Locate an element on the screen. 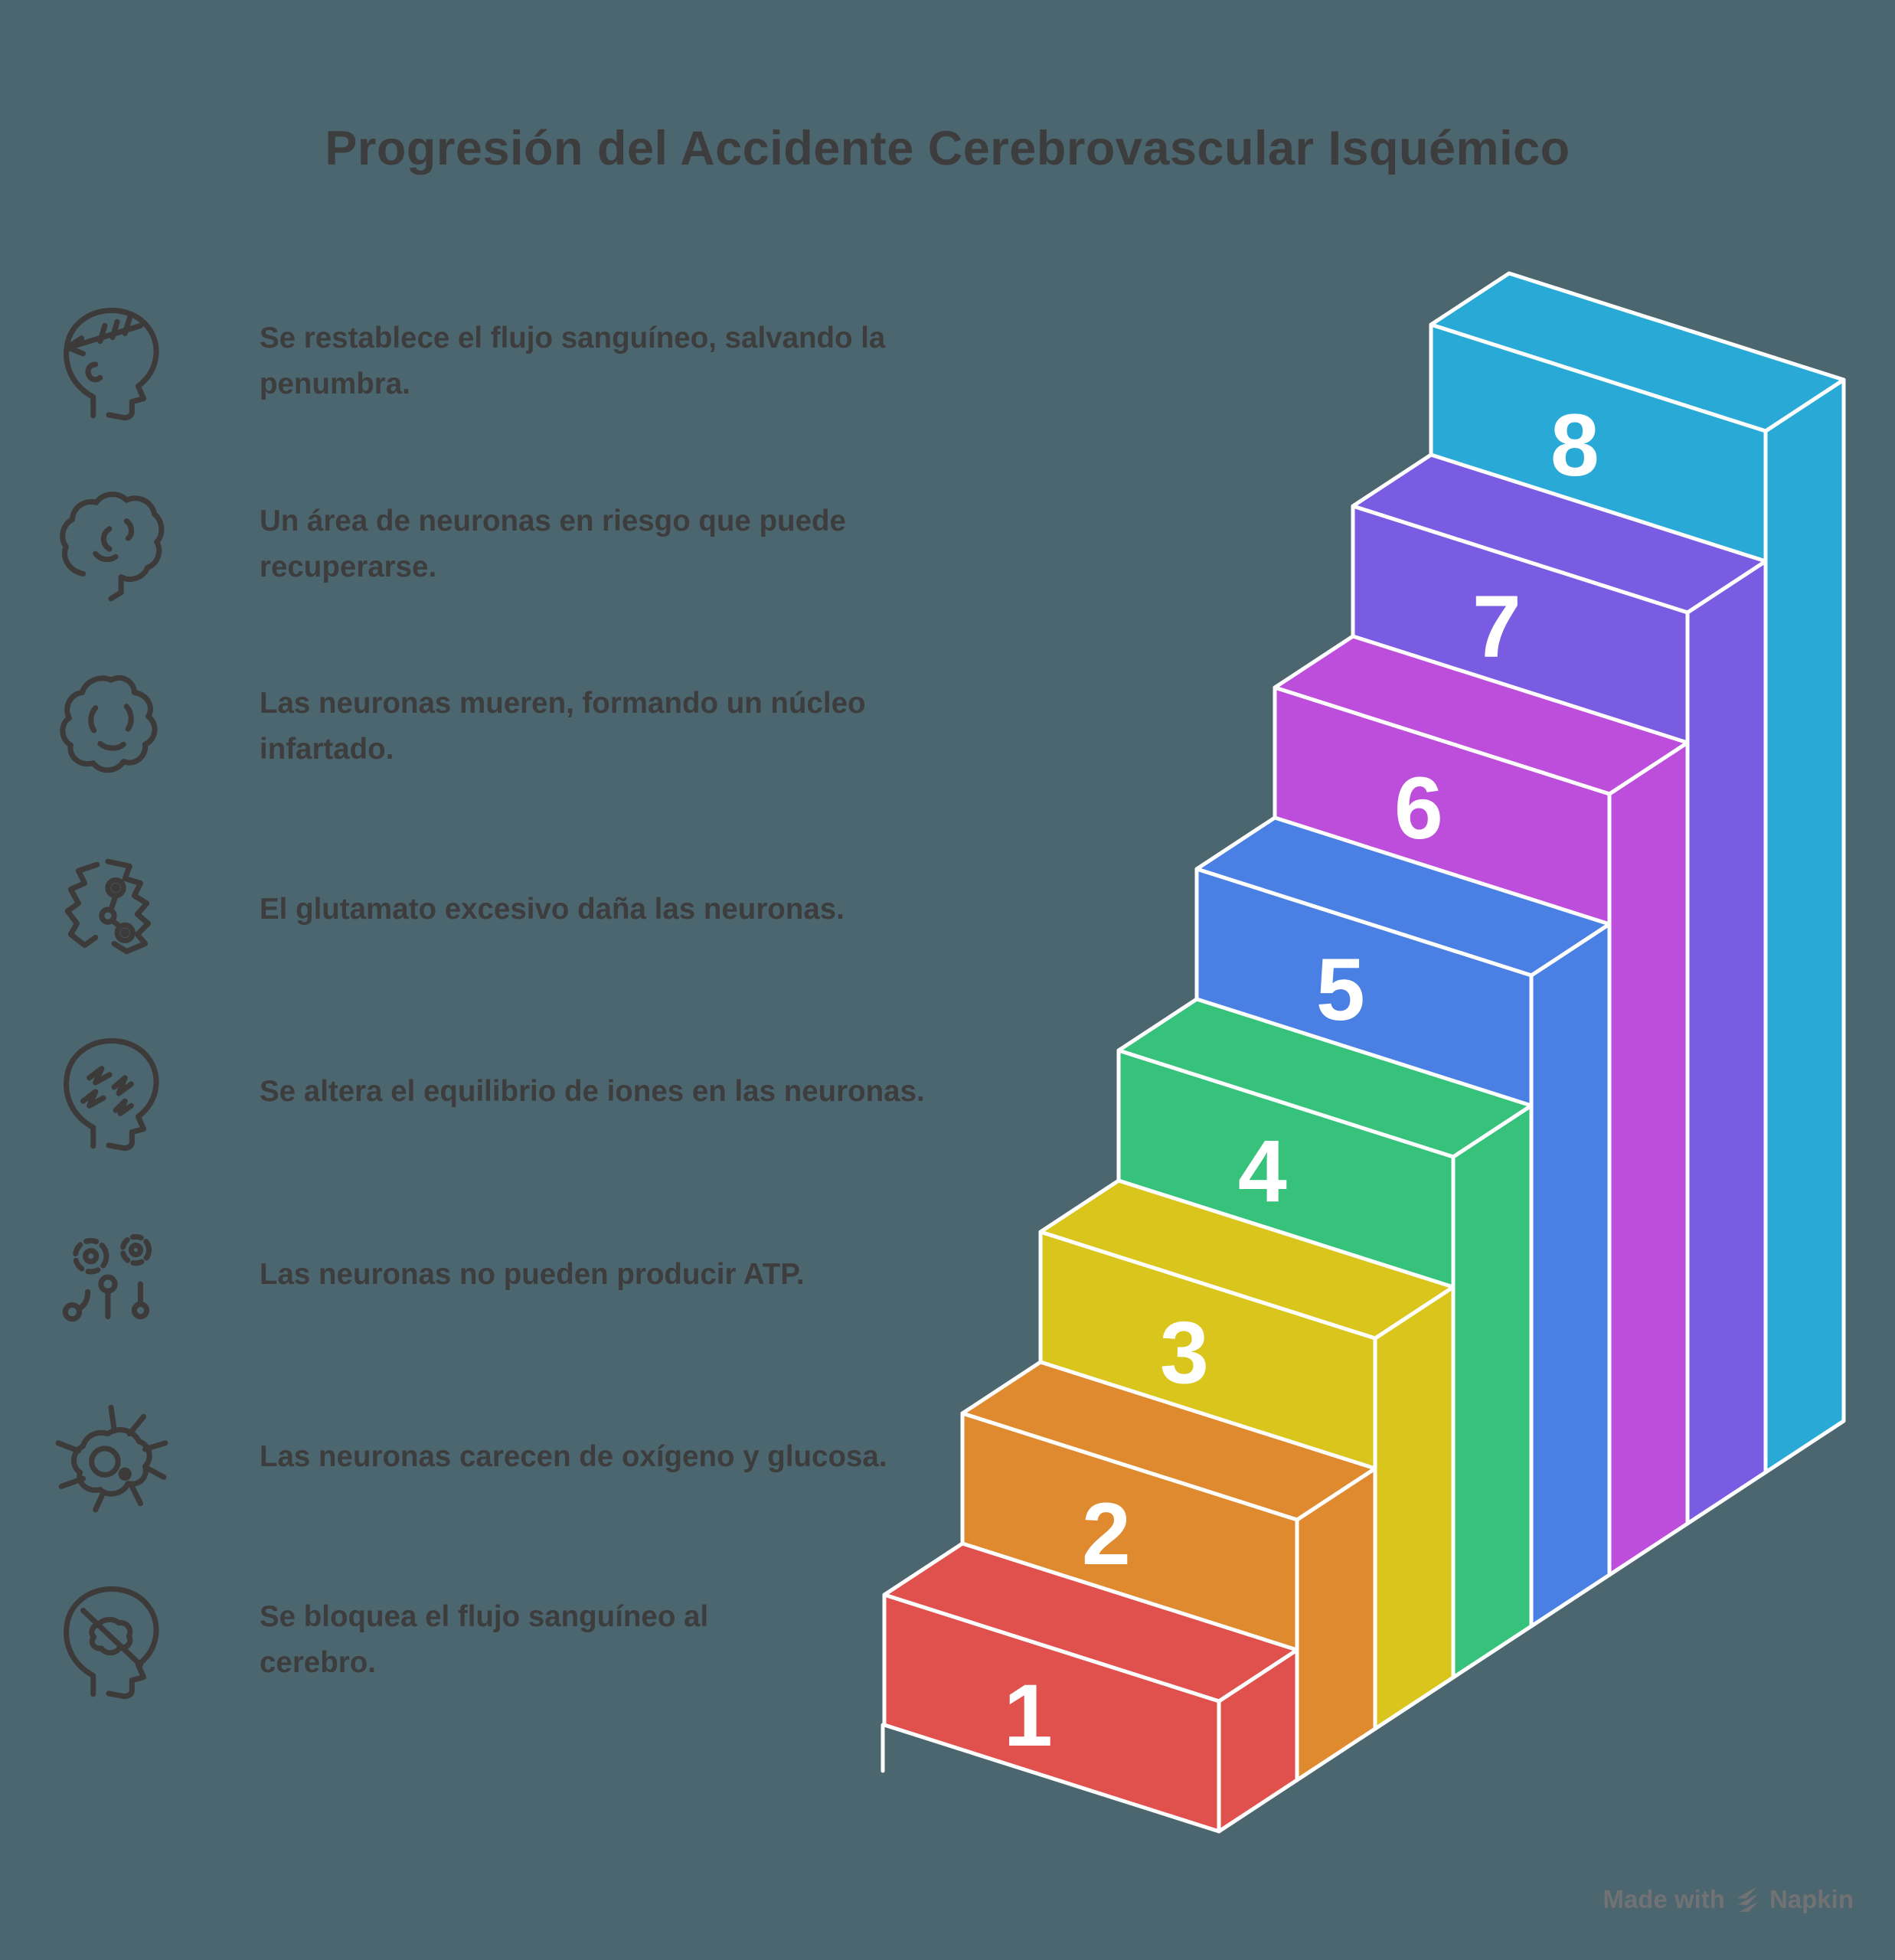  step-5-front-face is located at coordinates (1364, 1247).